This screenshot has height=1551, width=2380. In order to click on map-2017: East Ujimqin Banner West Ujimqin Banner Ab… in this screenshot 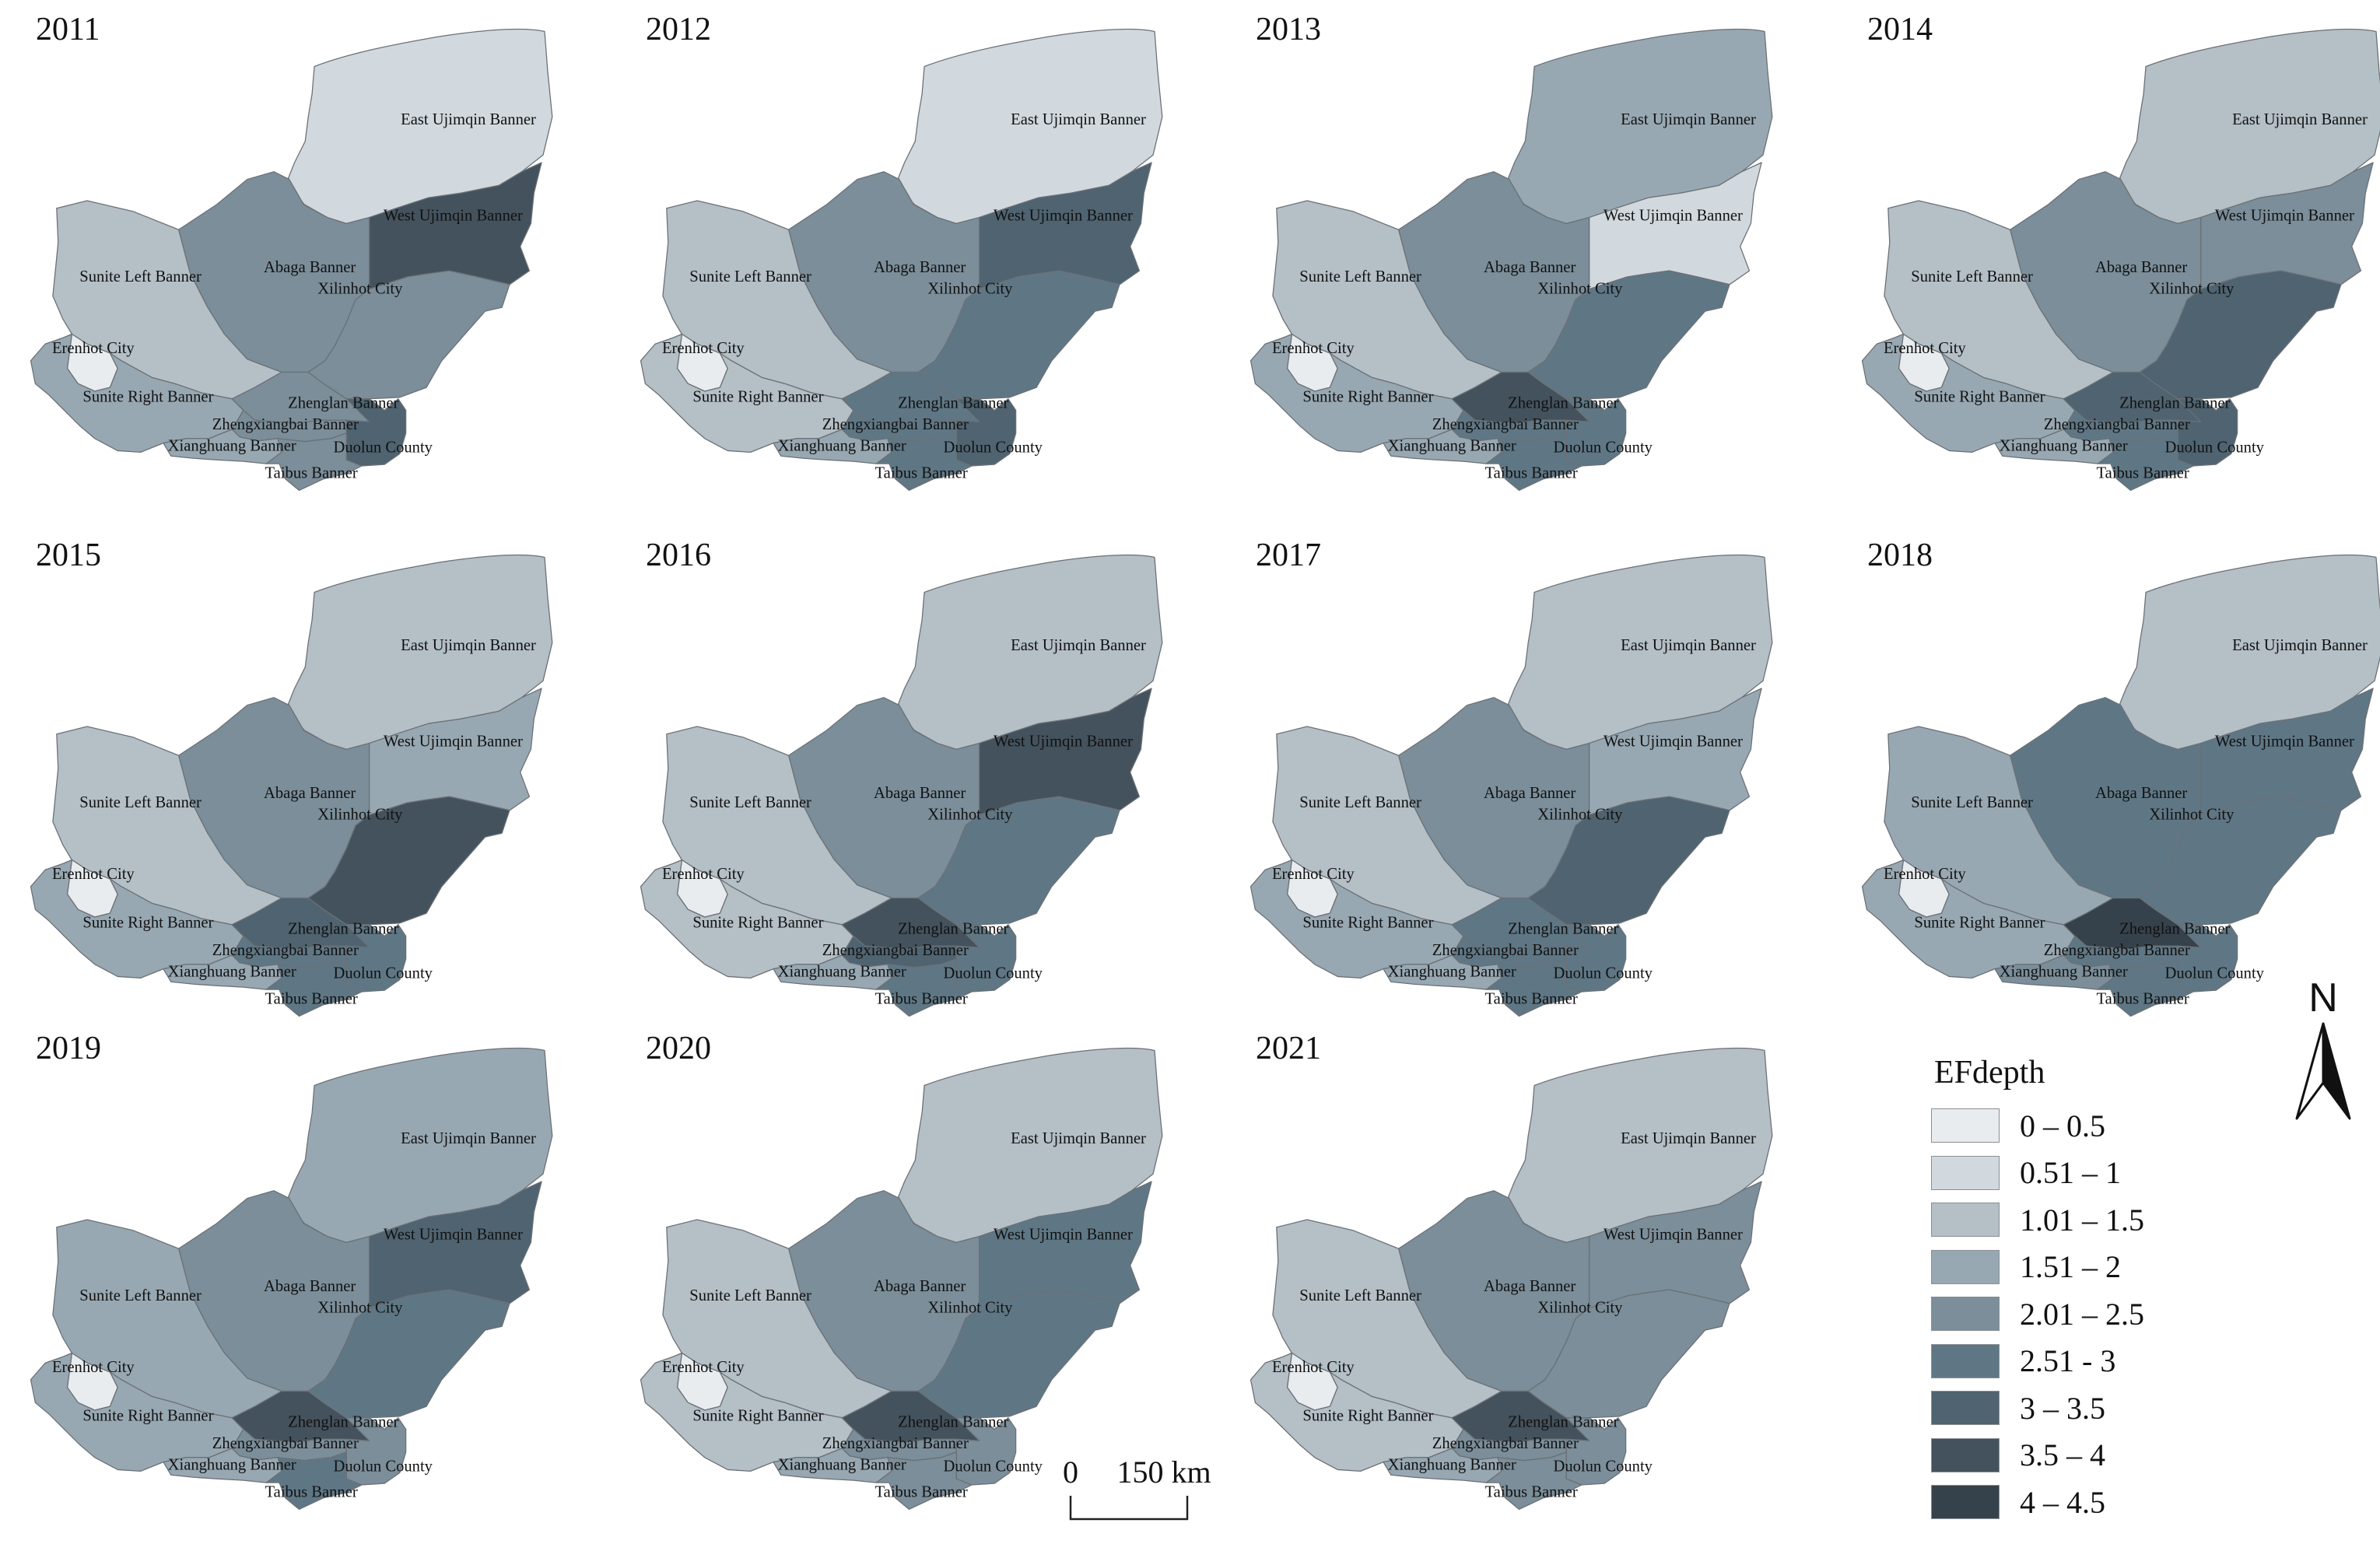, I will do `click(1512, 785)`.